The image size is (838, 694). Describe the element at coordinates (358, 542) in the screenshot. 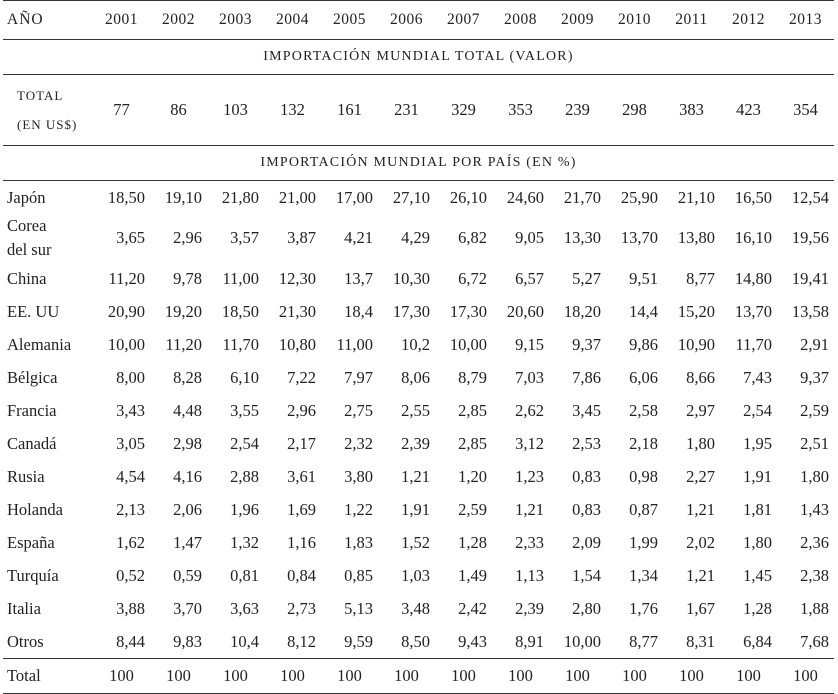

I see `percent-cell: 1,83` at that location.